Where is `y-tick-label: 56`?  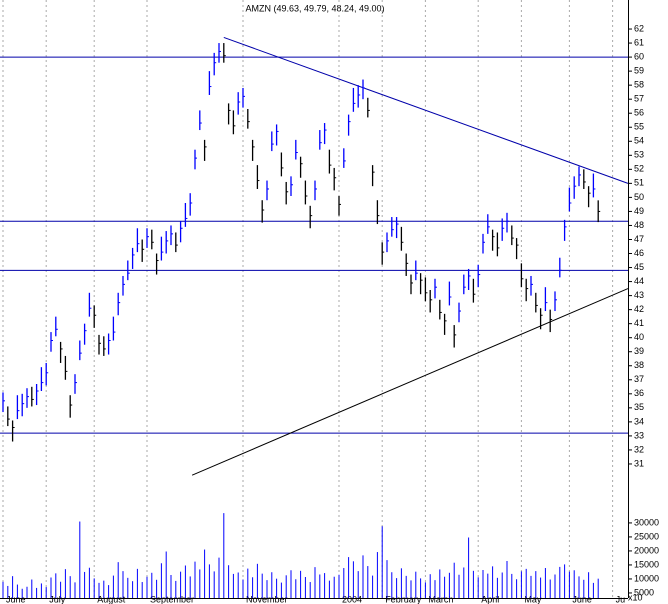 y-tick-label: 56 is located at coordinates (639, 113).